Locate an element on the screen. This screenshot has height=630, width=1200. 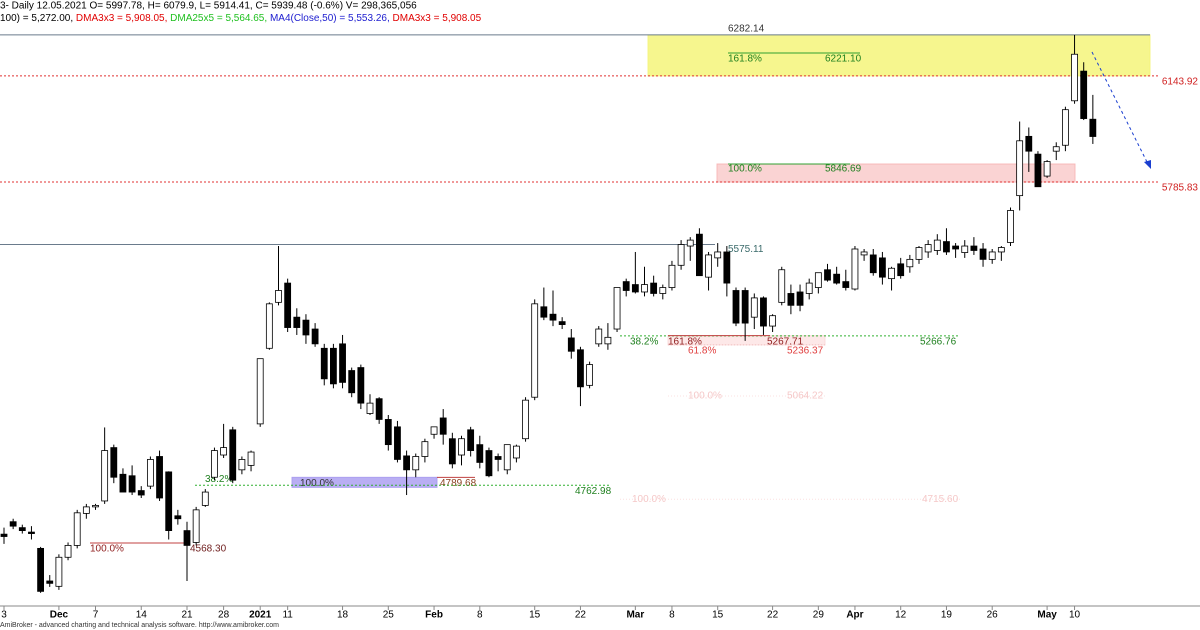
level-label: 4568.30 is located at coordinates (208, 549).